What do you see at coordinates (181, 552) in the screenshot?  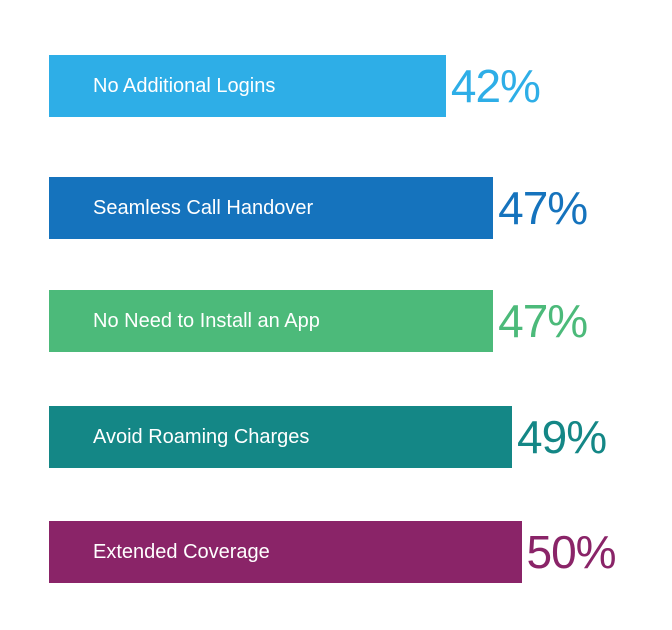 I see `bar-category-label: Extended Coverage` at bounding box center [181, 552].